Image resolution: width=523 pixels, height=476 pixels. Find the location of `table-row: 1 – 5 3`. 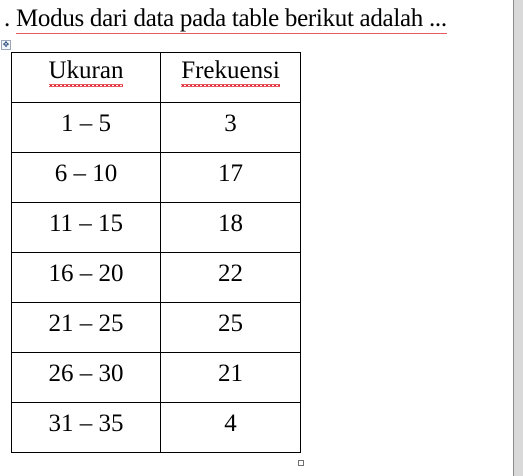

table-row: 1 – 5 3 is located at coordinates (156, 127).